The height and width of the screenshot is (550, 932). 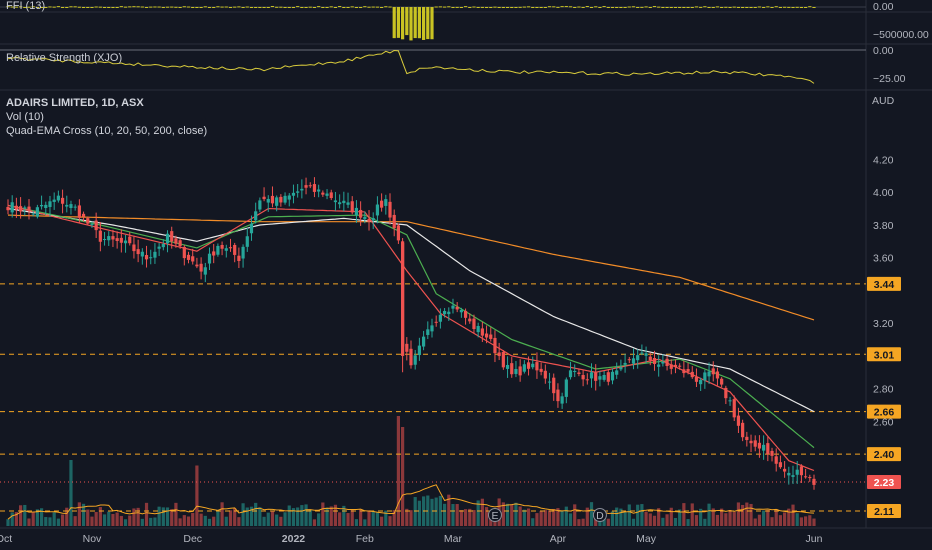 I want to click on price-tick-label: 2.80, so click(x=883, y=390).